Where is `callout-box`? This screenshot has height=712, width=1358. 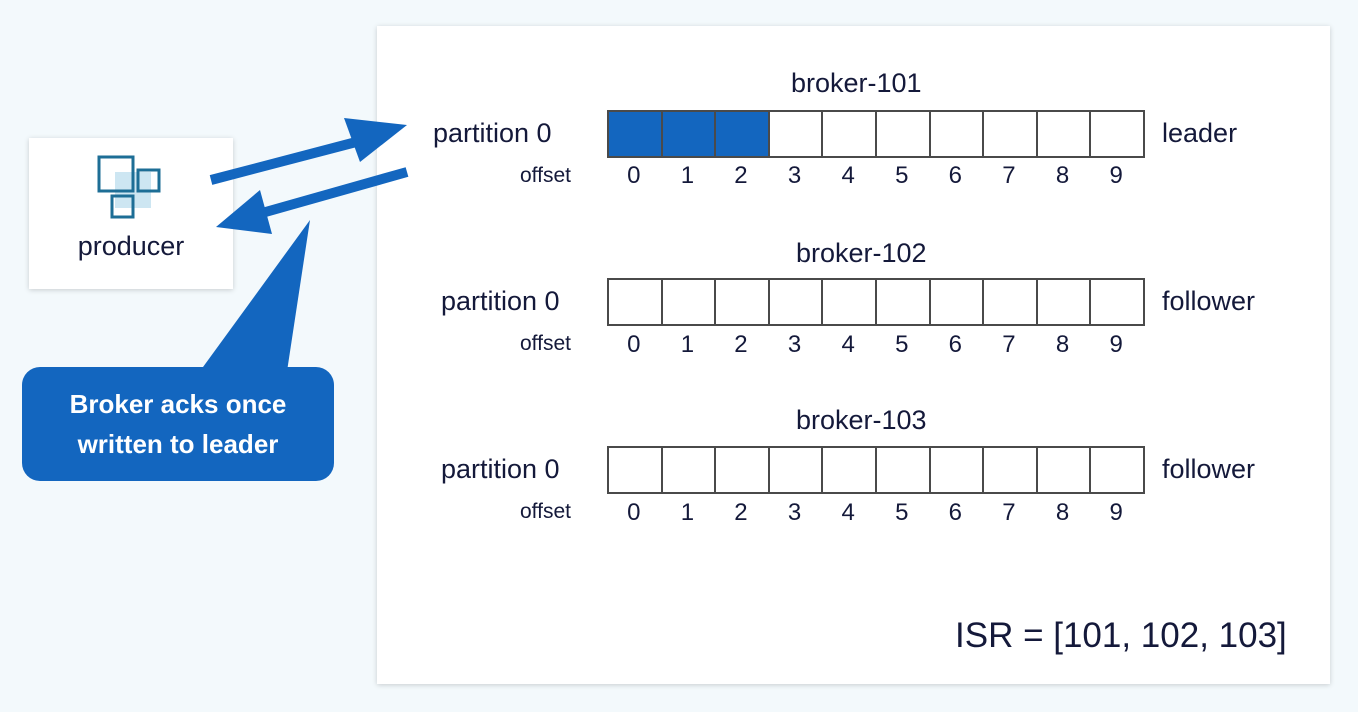
callout-box is located at coordinates (178, 424).